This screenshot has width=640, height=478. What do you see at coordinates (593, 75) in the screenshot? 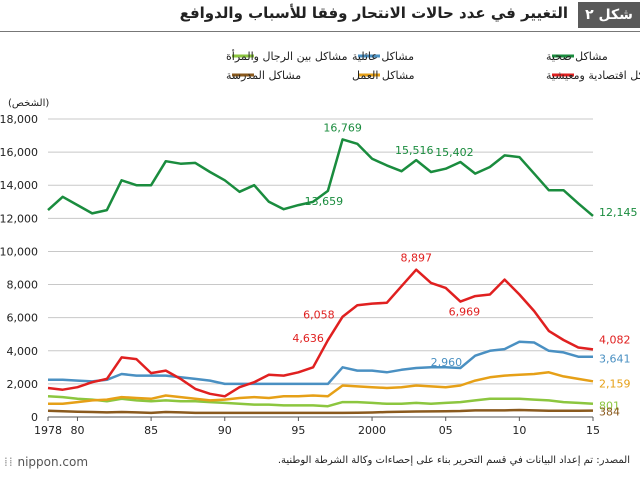
I see `legend-label: مشاكل اقتصادية ومعيشية` at bounding box center [593, 75].